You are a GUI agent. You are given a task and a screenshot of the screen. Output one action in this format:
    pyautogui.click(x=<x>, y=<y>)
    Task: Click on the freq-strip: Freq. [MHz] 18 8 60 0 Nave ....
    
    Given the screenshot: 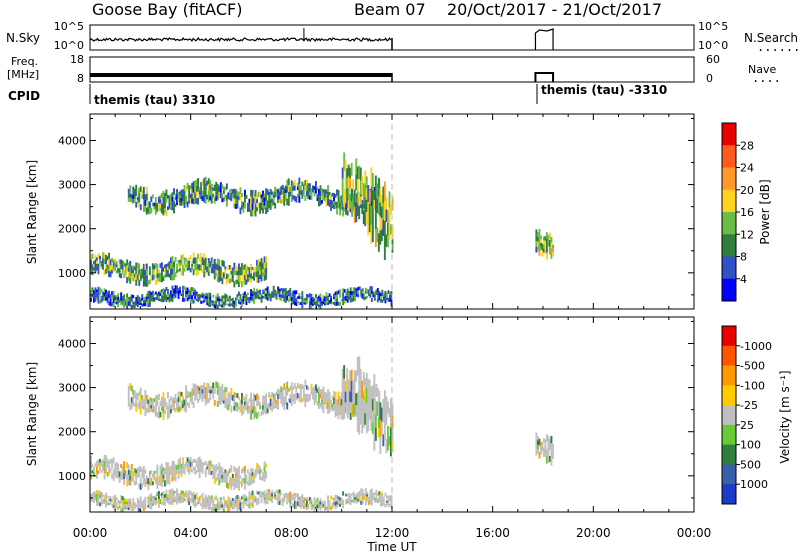 What is the action you would take?
    pyautogui.click(x=394, y=69)
    